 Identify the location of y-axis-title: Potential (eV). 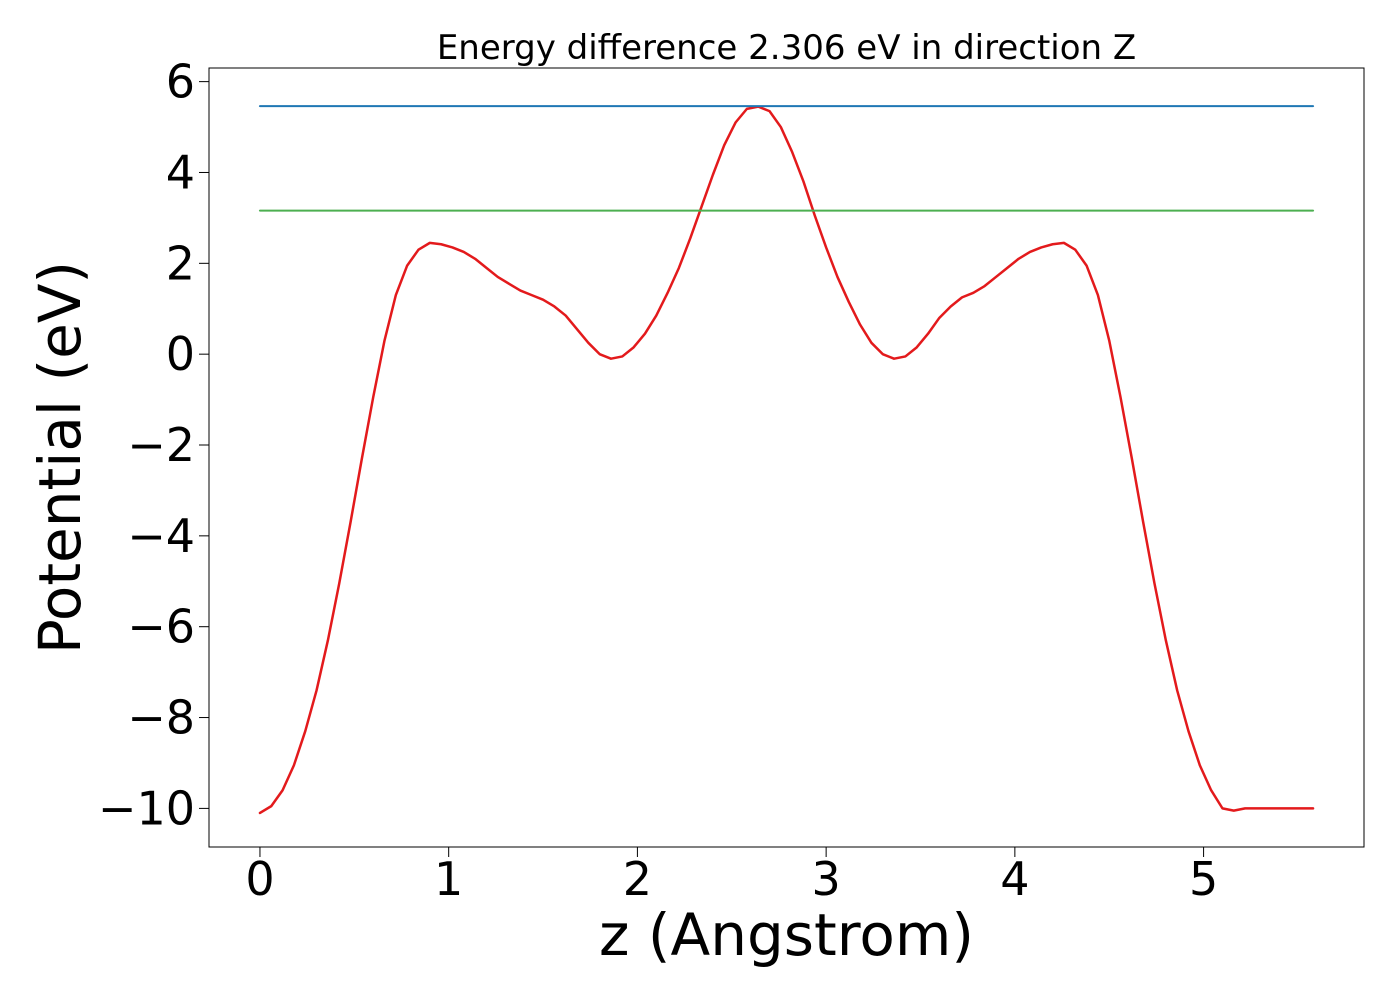
(60, 457).